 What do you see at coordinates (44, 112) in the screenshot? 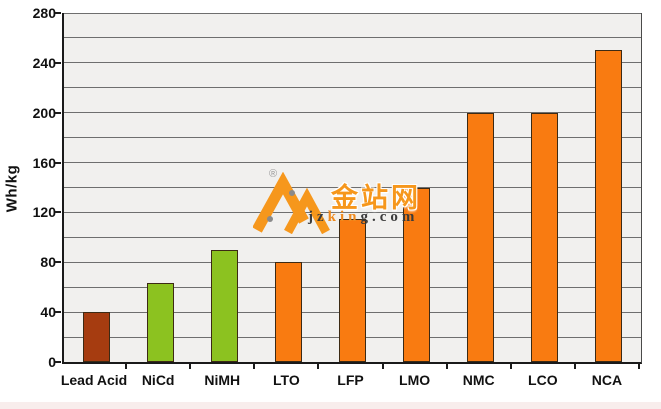
I see `y-tick-label-200: 200` at bounding box center [44, 112].